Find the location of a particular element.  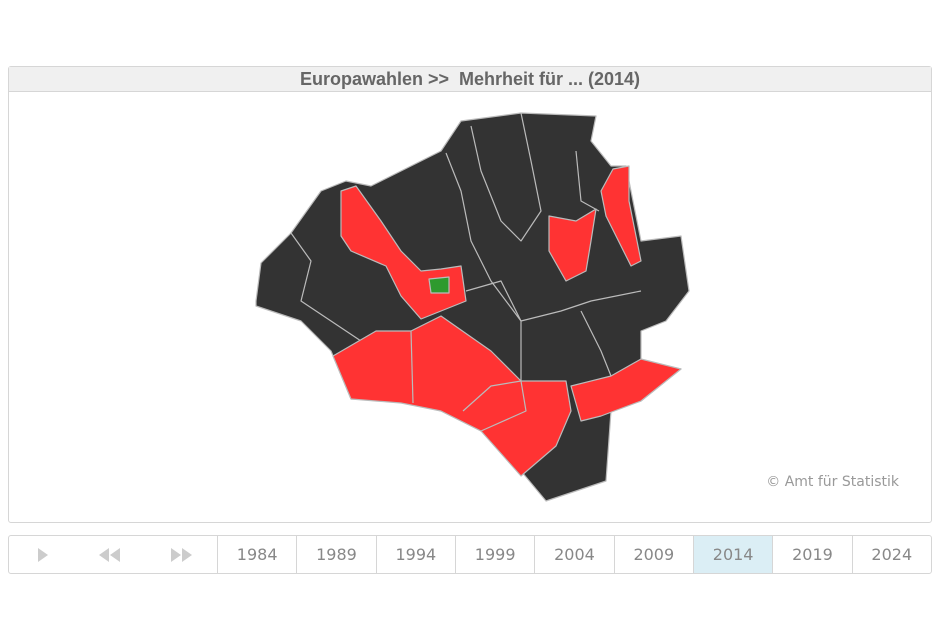

year-button: 1989 is located at coordinates (337, 554).